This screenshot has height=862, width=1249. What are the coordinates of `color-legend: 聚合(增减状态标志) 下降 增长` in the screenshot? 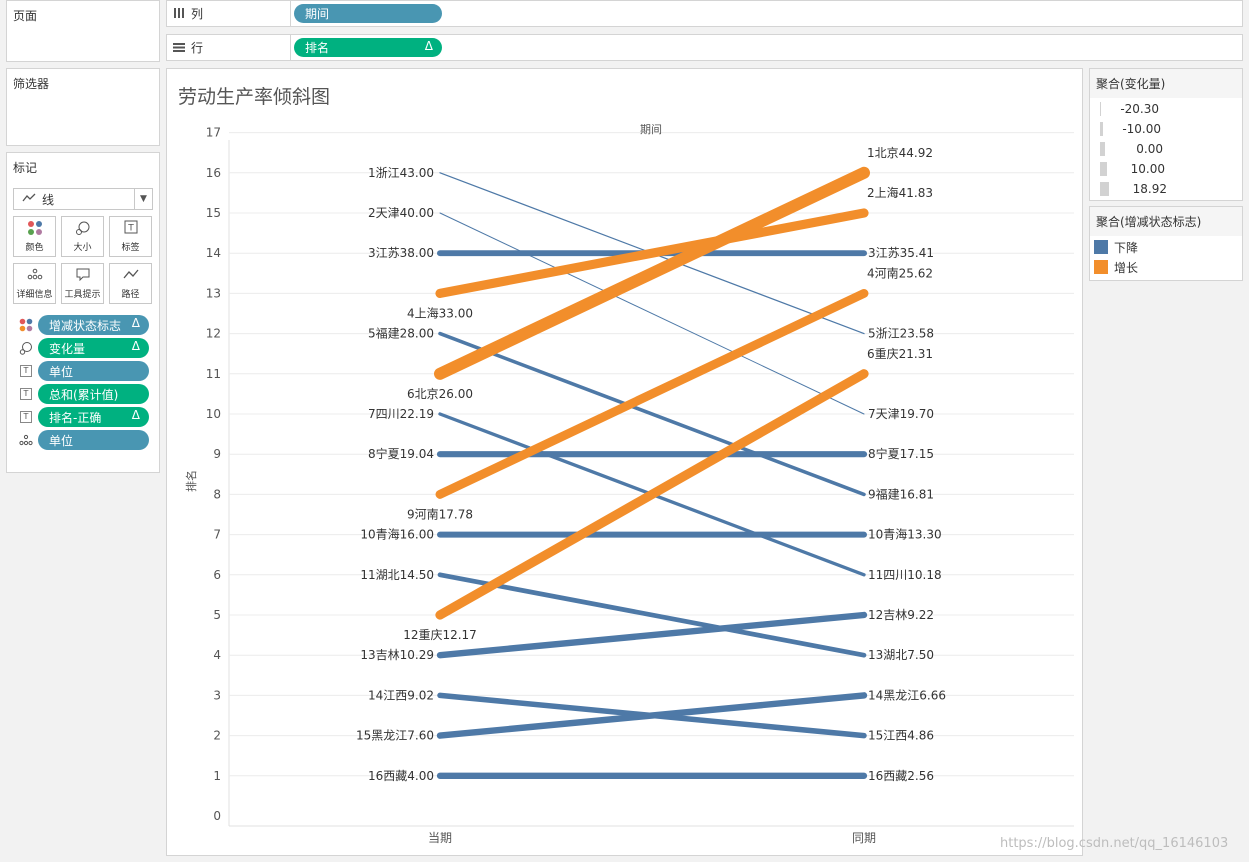 It's located at (1166, 243).